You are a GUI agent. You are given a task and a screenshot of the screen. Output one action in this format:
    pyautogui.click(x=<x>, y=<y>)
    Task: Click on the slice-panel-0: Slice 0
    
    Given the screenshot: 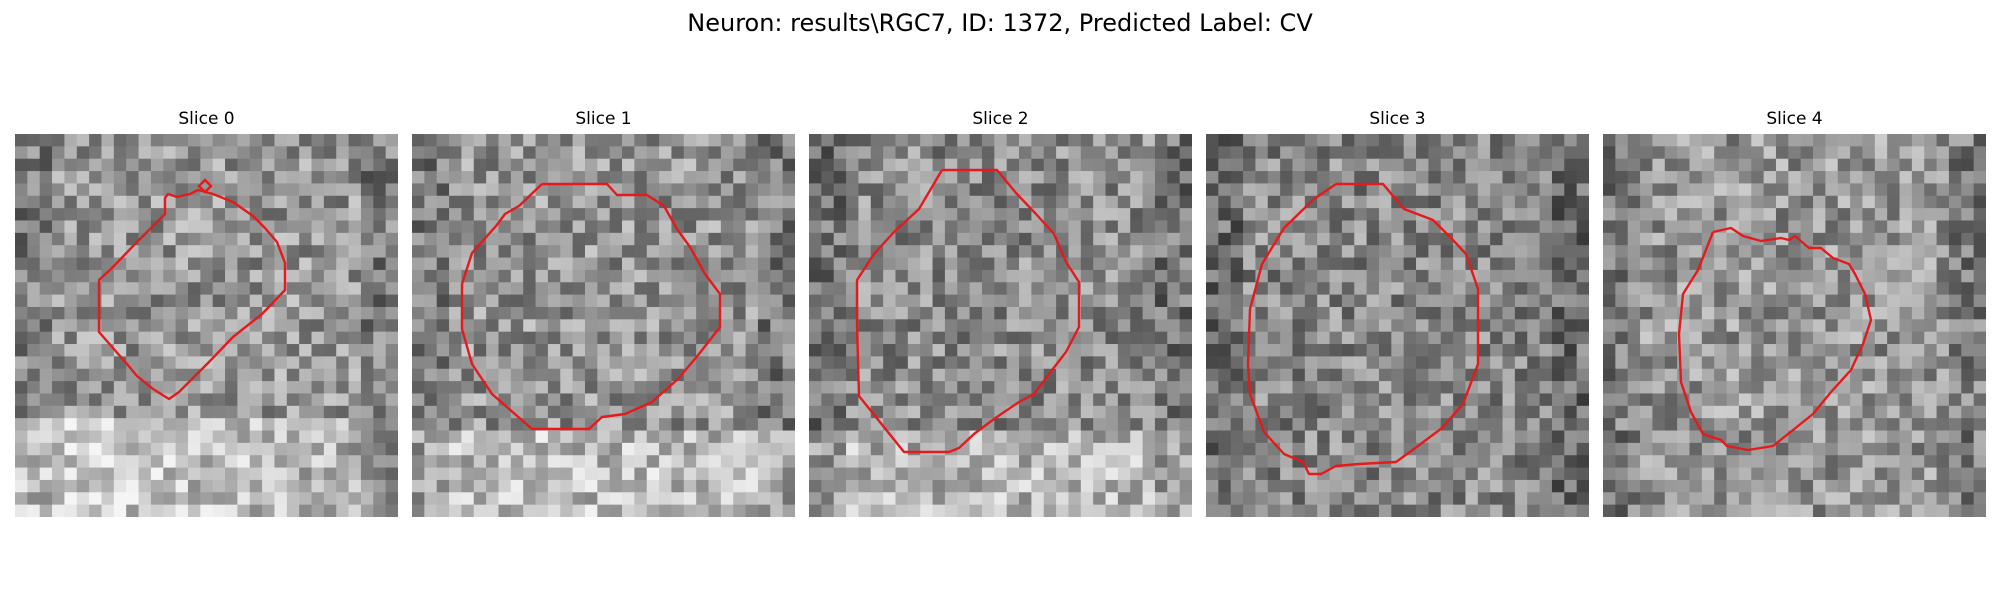 What is the action you would take?
    pyautogui.click(x=206, y=312)
    